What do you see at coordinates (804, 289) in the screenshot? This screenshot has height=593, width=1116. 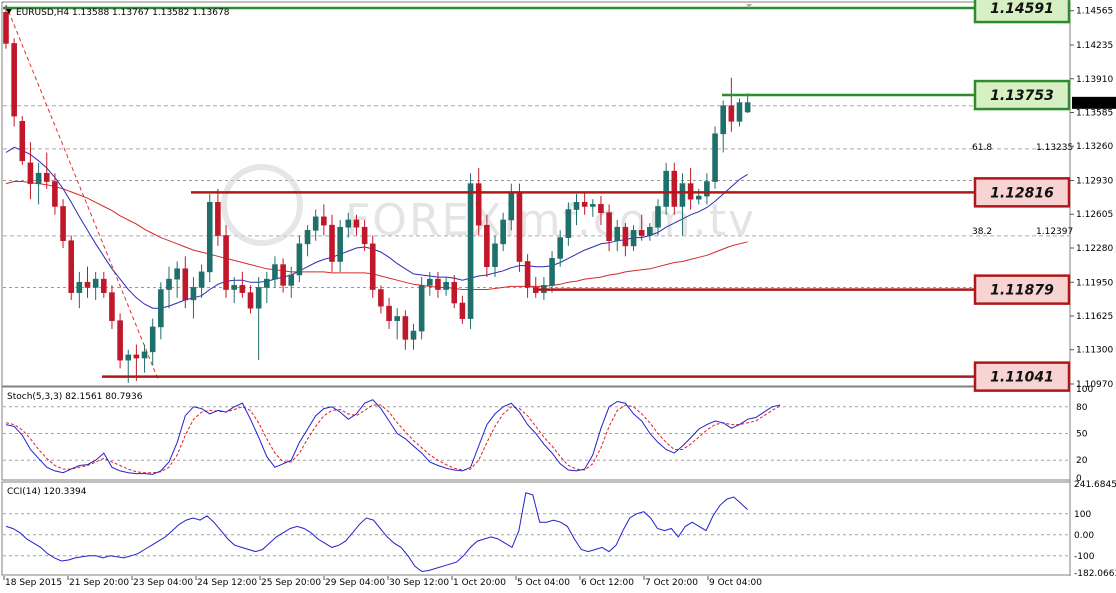 I see `price-level-support: 1.11879` at bounding box center [804, 289].